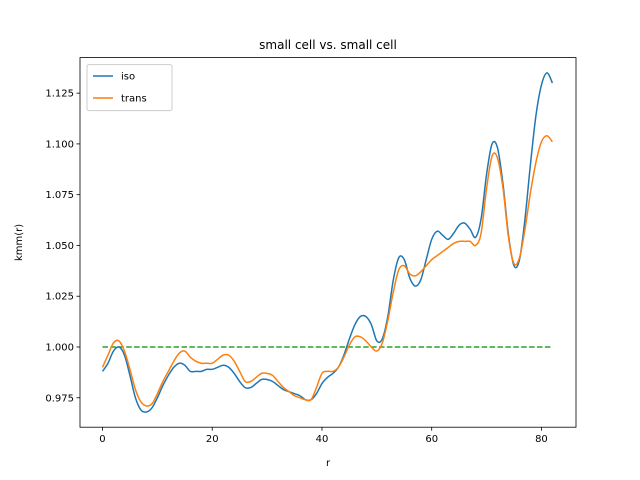 The image size is (640, 480). What do you see at coordinates (322, 439) in the screenshot?
I see `x-tick-label: 40` at bounding box center [322, 439].